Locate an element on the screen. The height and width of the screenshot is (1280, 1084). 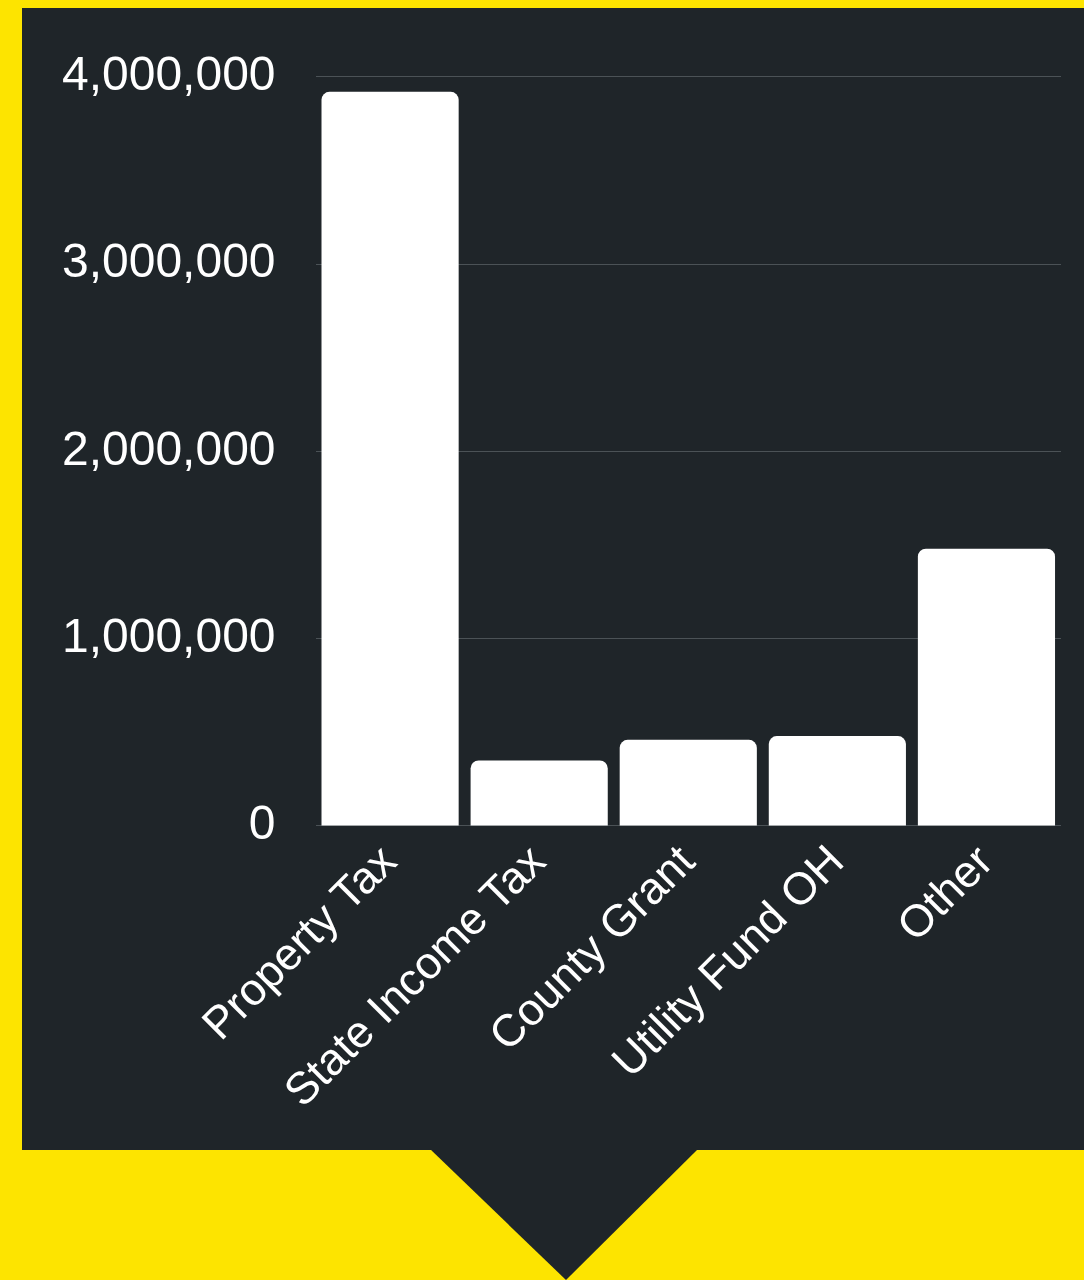
y-tick-label: 3,000,000 is located at coordinates (168, 261).